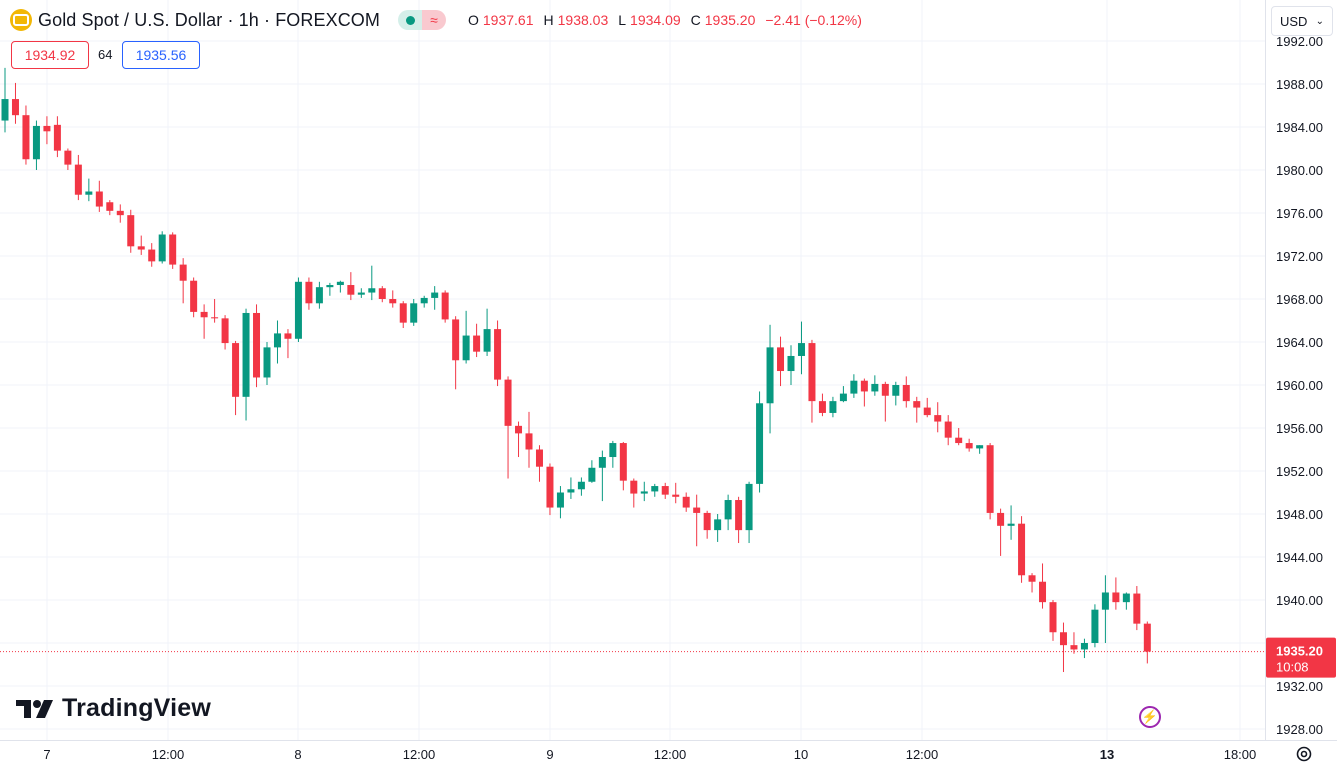 The image size is (1337, 776). I want to click on approx-equal-icon: ≈, so click(434, 20).